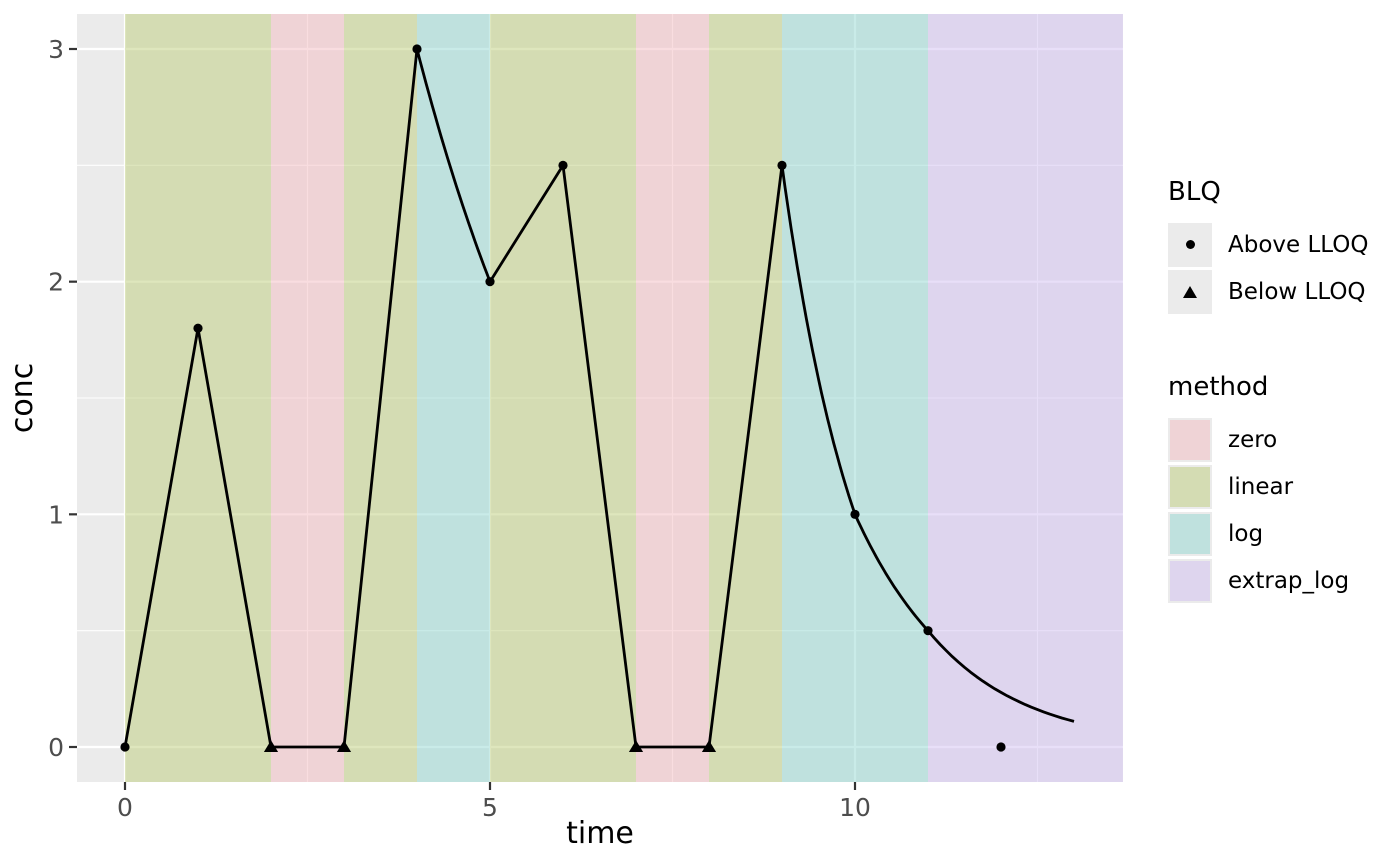 The image size is (1400, 865). I want to click on legend-item-below-lloq: Below LLOQ, so click(1268, 291).